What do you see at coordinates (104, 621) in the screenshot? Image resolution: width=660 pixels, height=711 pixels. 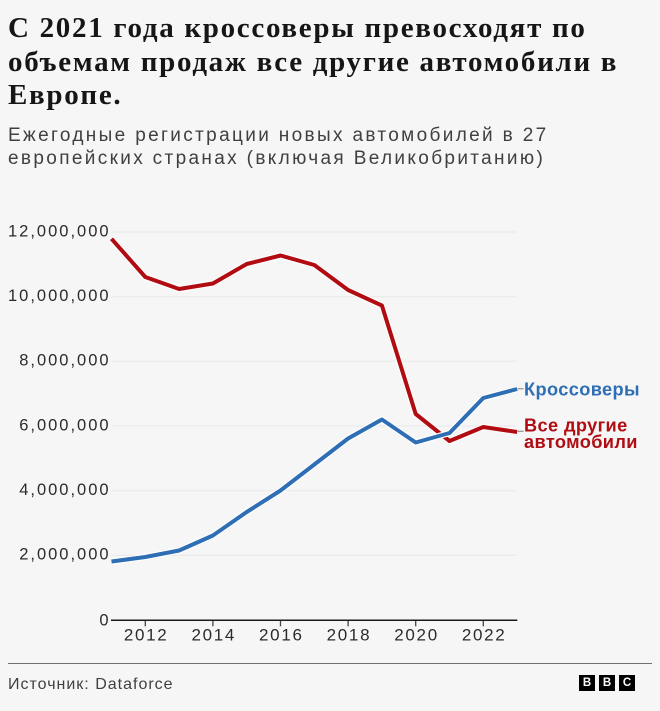 I see `svg-text: 0` at bounding box center [104, 621].